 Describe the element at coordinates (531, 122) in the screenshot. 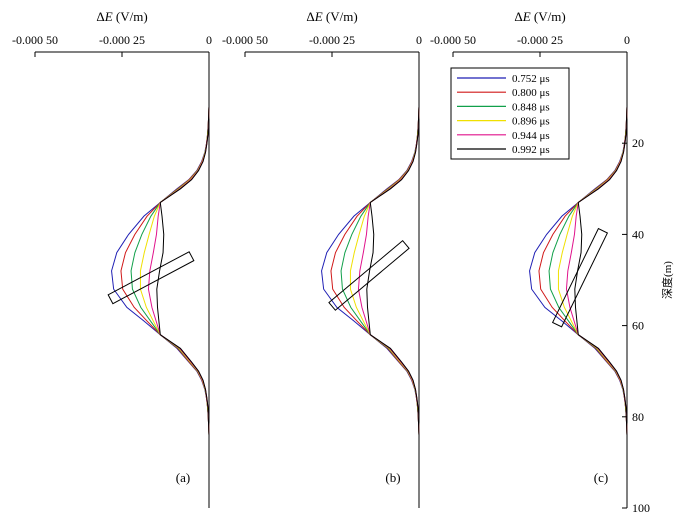

I see `legend-label-4: 0.896 μs` at that location.